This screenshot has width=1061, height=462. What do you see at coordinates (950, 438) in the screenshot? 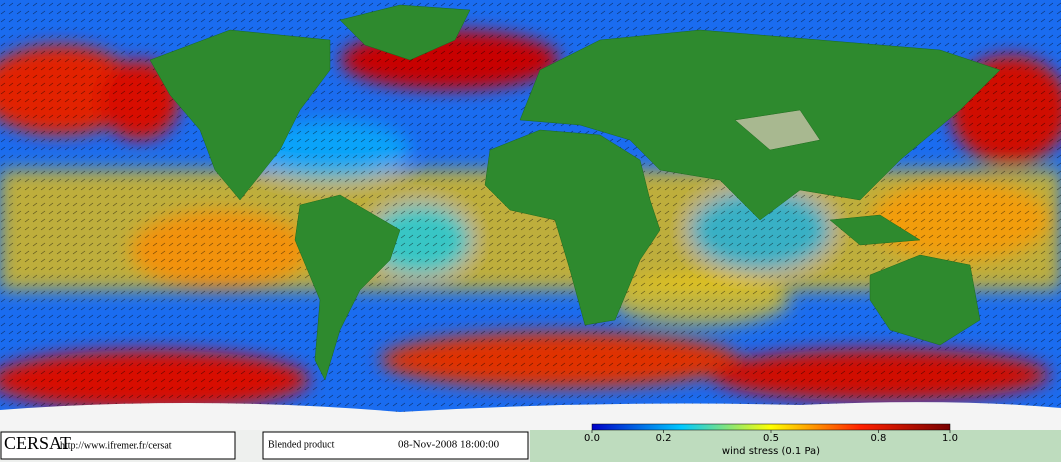
I see `colorbar-tick-label: 1.0` at bounding box center [950, 438].